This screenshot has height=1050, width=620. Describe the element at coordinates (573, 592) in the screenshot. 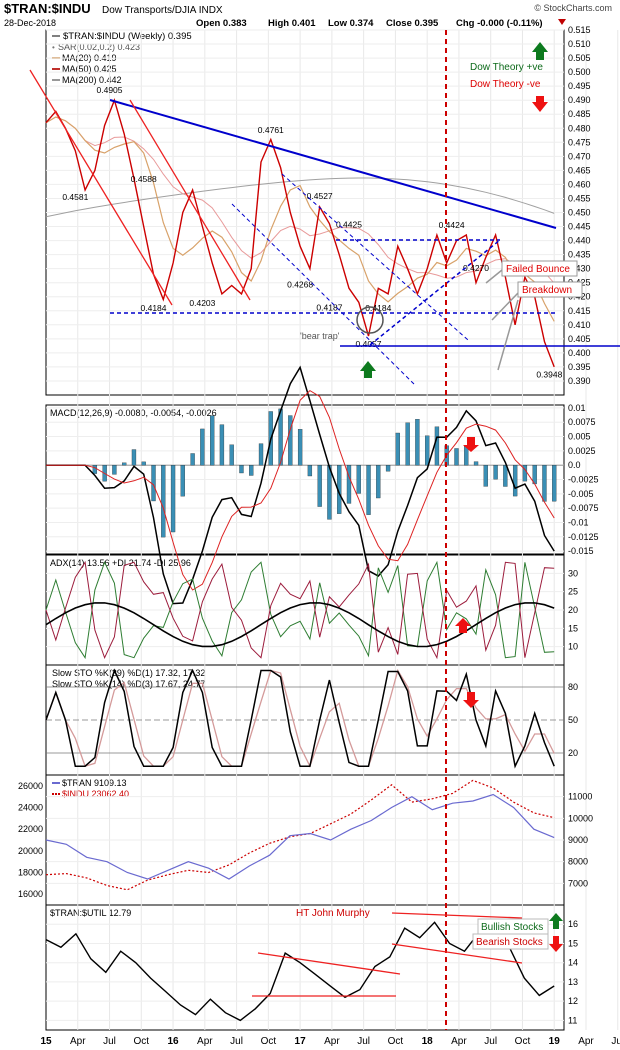

I see `y-tick-label: 25` at that location.